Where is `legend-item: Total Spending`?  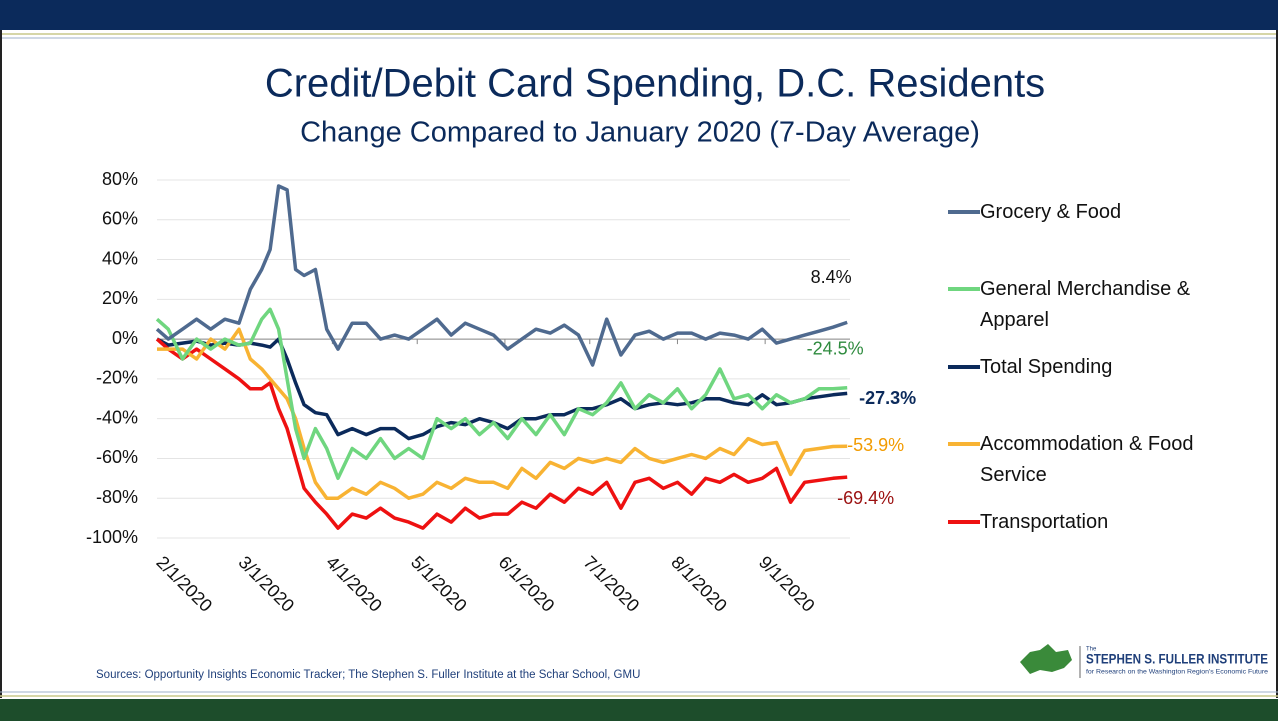
legend-item: Total Spending is located at coordinates (1093, 368).